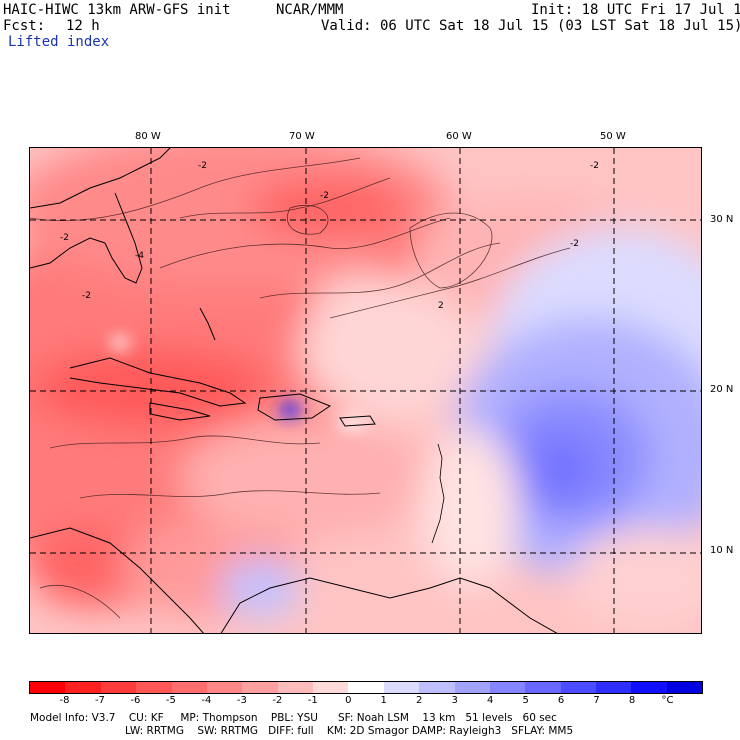 The image size is (740, 740). What do you see at coordinates (348, 700) in the screenshot?
I see `colorbar-tick-label: 0` at bounding box center [348, 700].